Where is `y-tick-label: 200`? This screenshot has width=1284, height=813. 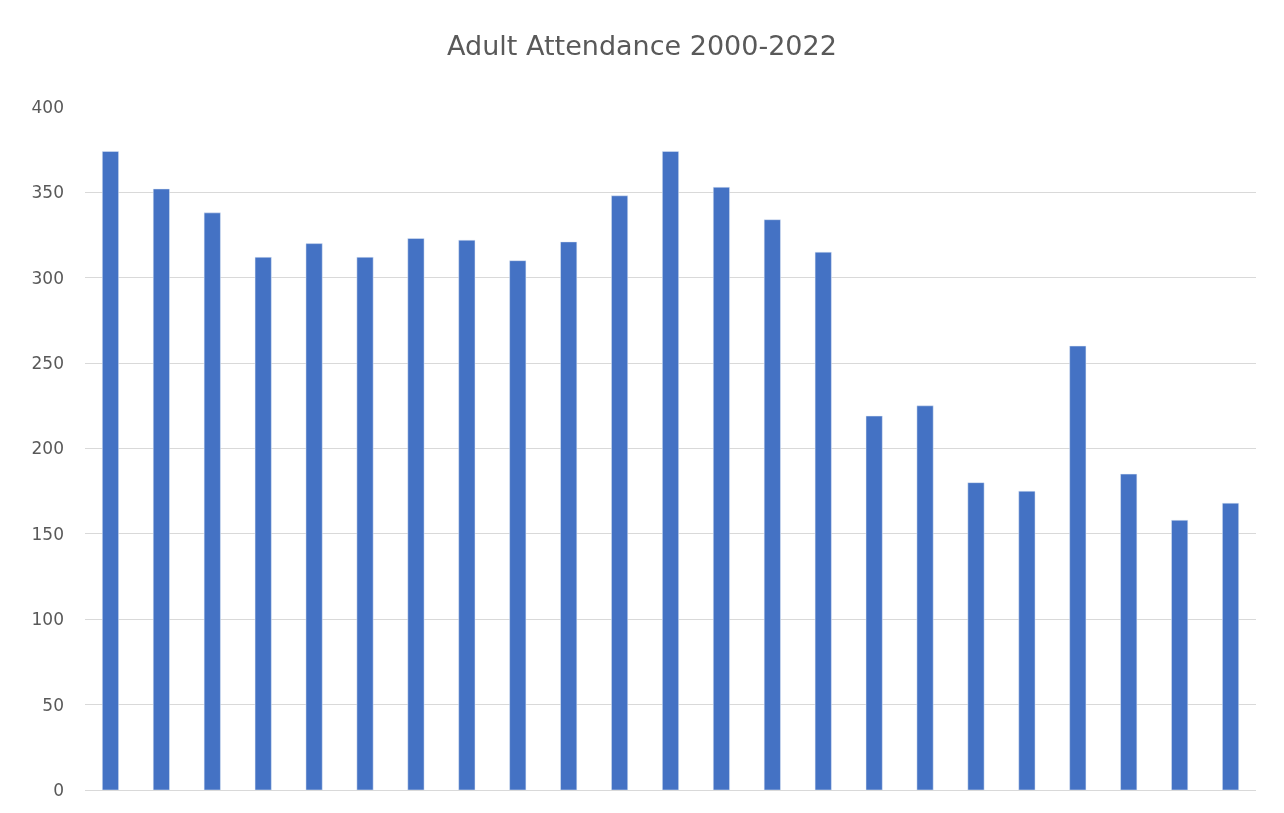
y-tick-label: 200 is located at coordinates (47, 448).